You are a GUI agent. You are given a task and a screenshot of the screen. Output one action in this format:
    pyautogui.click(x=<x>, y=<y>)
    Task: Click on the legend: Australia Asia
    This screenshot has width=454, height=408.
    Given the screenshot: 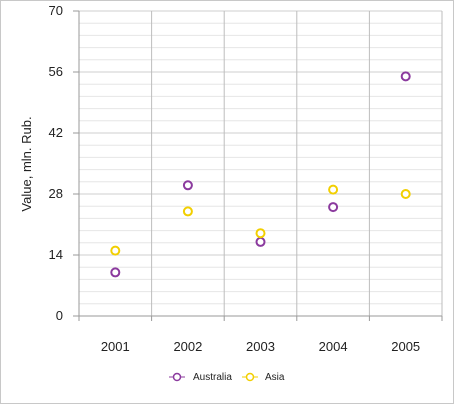 What is the action you would take?
    pyautogui.click(x=227, y=377)
    